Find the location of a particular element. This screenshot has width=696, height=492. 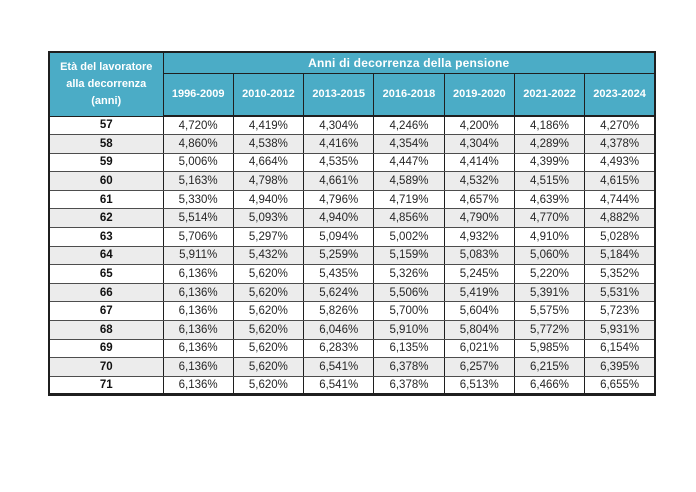

age-cell: 60 is located at coordinates (106, 181).